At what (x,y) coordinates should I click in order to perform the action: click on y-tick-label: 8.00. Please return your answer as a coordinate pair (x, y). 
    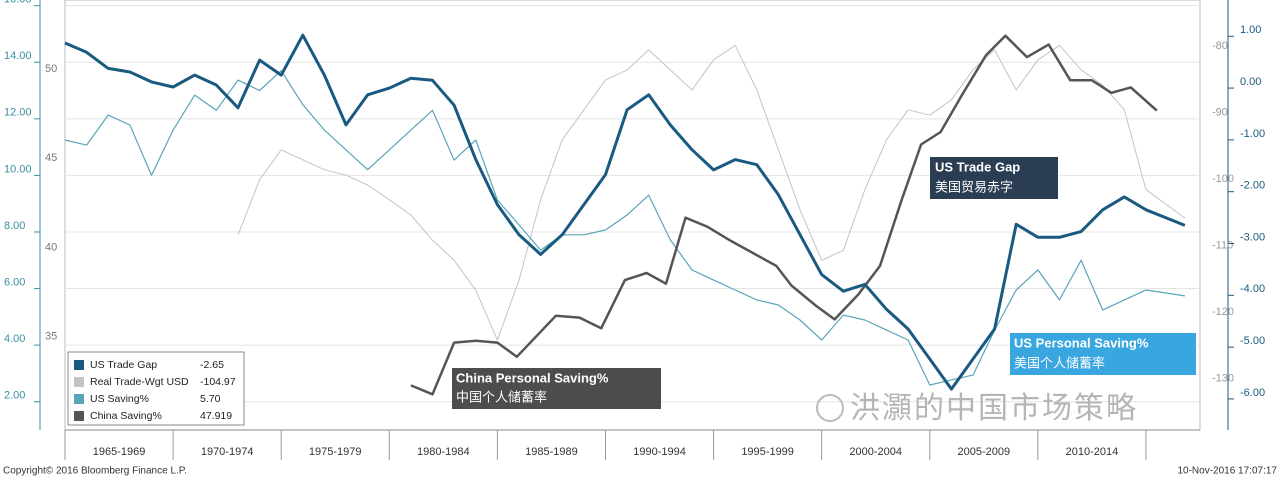
    Looking at the image, I should click on (14, 226).